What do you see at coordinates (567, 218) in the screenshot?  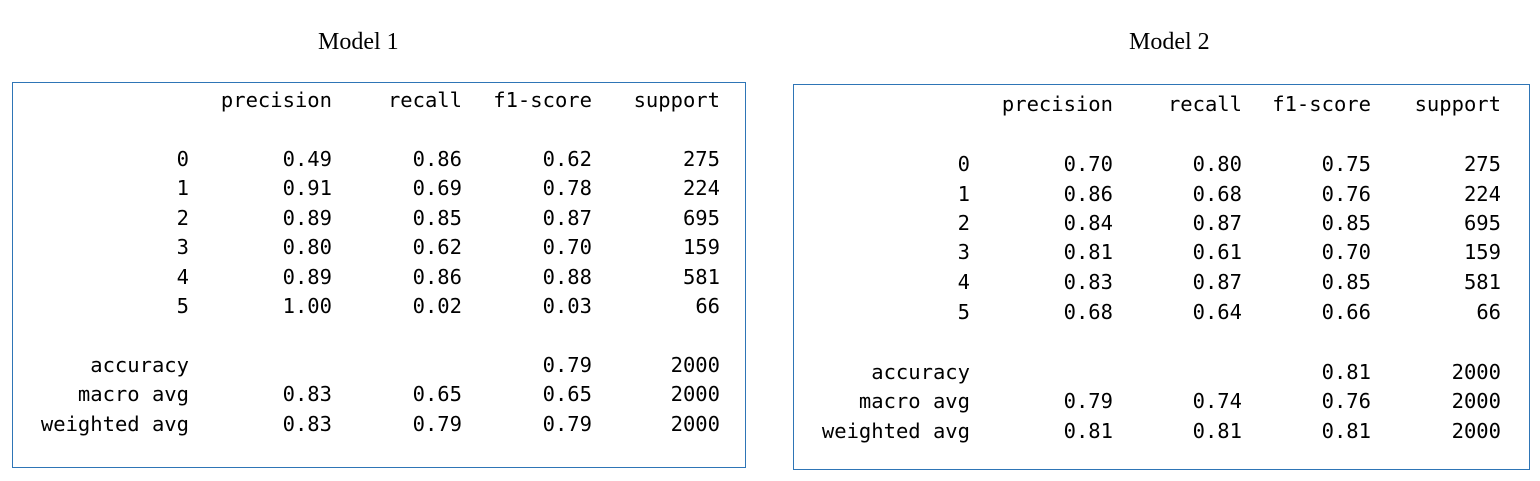 I see `cell-f1-score: 0.87` at bounding box center [567, 218].